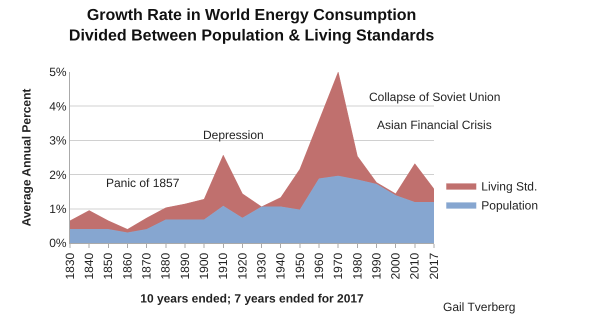 This screenshot has height=331, width=599. Describe the element at coordinates (395, 266) in the screenshot. I see `x-tick-label: 2000` at that location.